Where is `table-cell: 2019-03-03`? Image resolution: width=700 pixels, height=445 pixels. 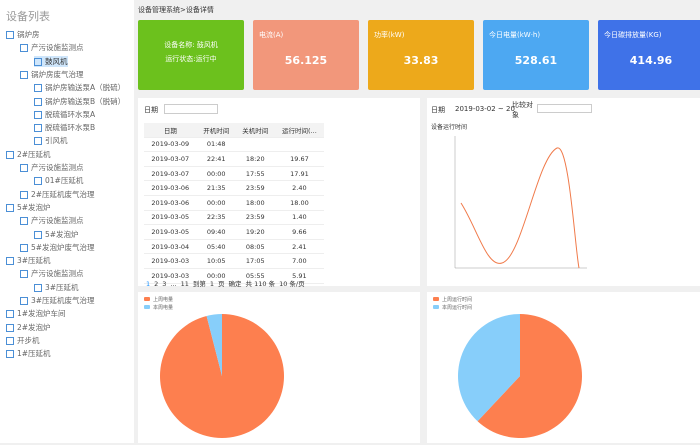
table-cell: 2019-03-03 is located at coordinates (170, 276).